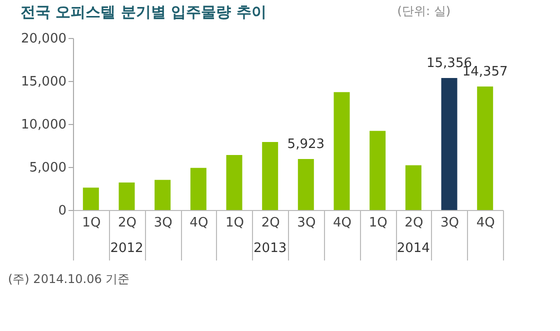 The width and height of the screenshot is (560, 331). What do you see at coordinates (413, 248) in the screenshot?
I see `text: 2014` at bounding box center [413, 248].